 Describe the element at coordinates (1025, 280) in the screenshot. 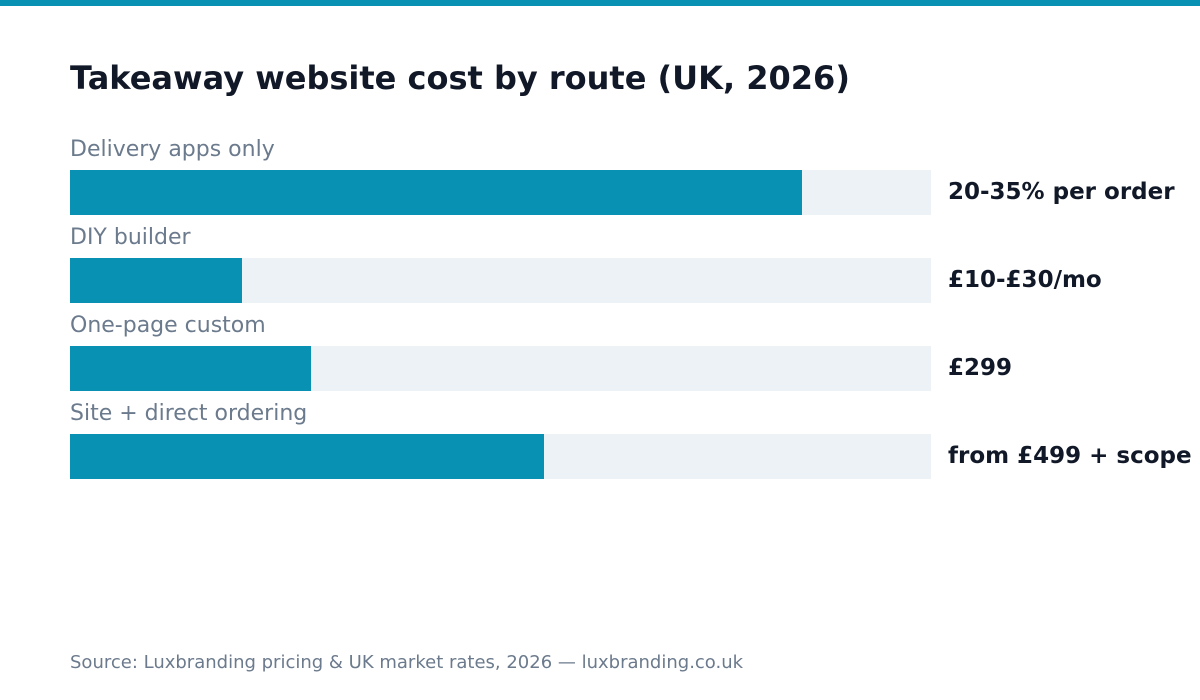

I see `value-label-diy-builder: £10-£30/mo` at that location.